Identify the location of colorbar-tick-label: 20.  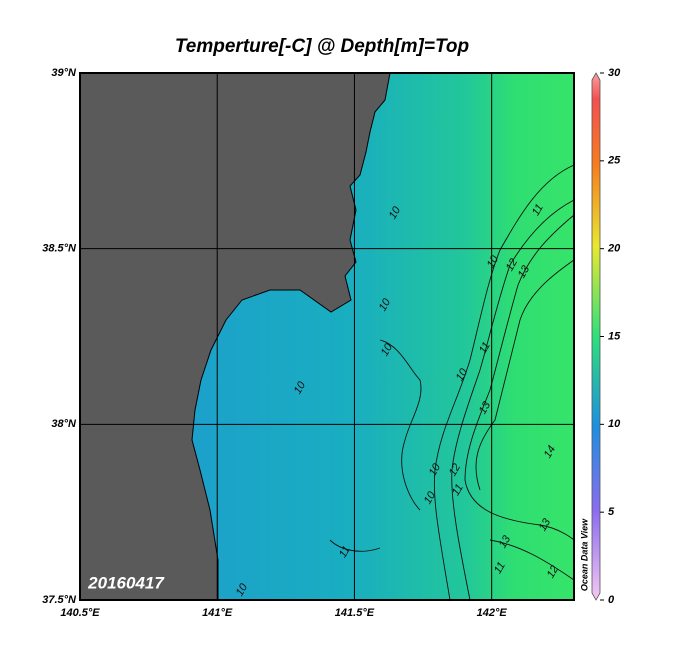
(614, 249).